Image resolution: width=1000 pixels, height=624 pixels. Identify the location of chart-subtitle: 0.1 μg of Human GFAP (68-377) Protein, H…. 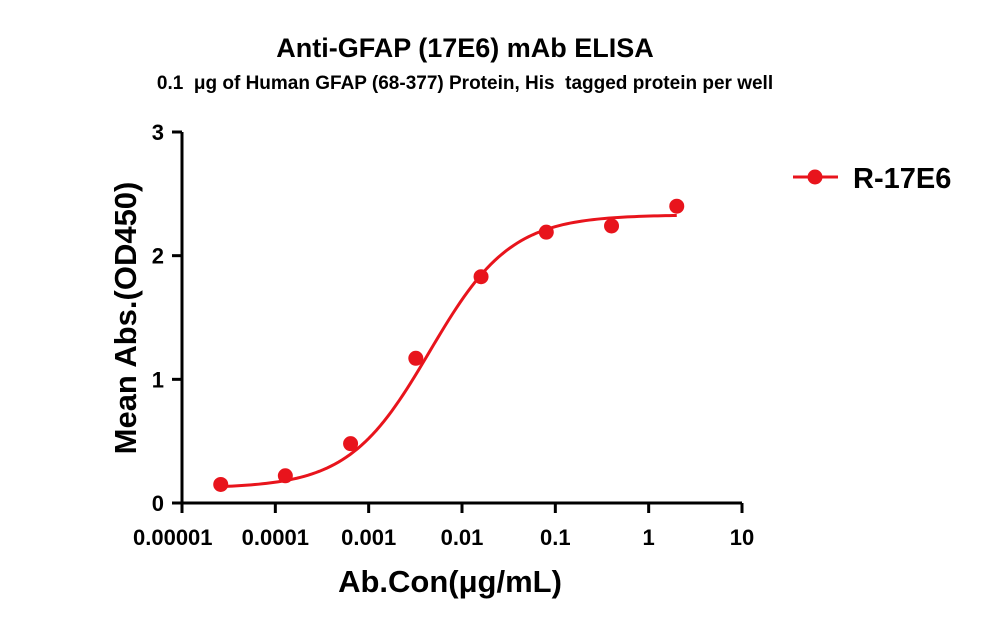
(465, 83).